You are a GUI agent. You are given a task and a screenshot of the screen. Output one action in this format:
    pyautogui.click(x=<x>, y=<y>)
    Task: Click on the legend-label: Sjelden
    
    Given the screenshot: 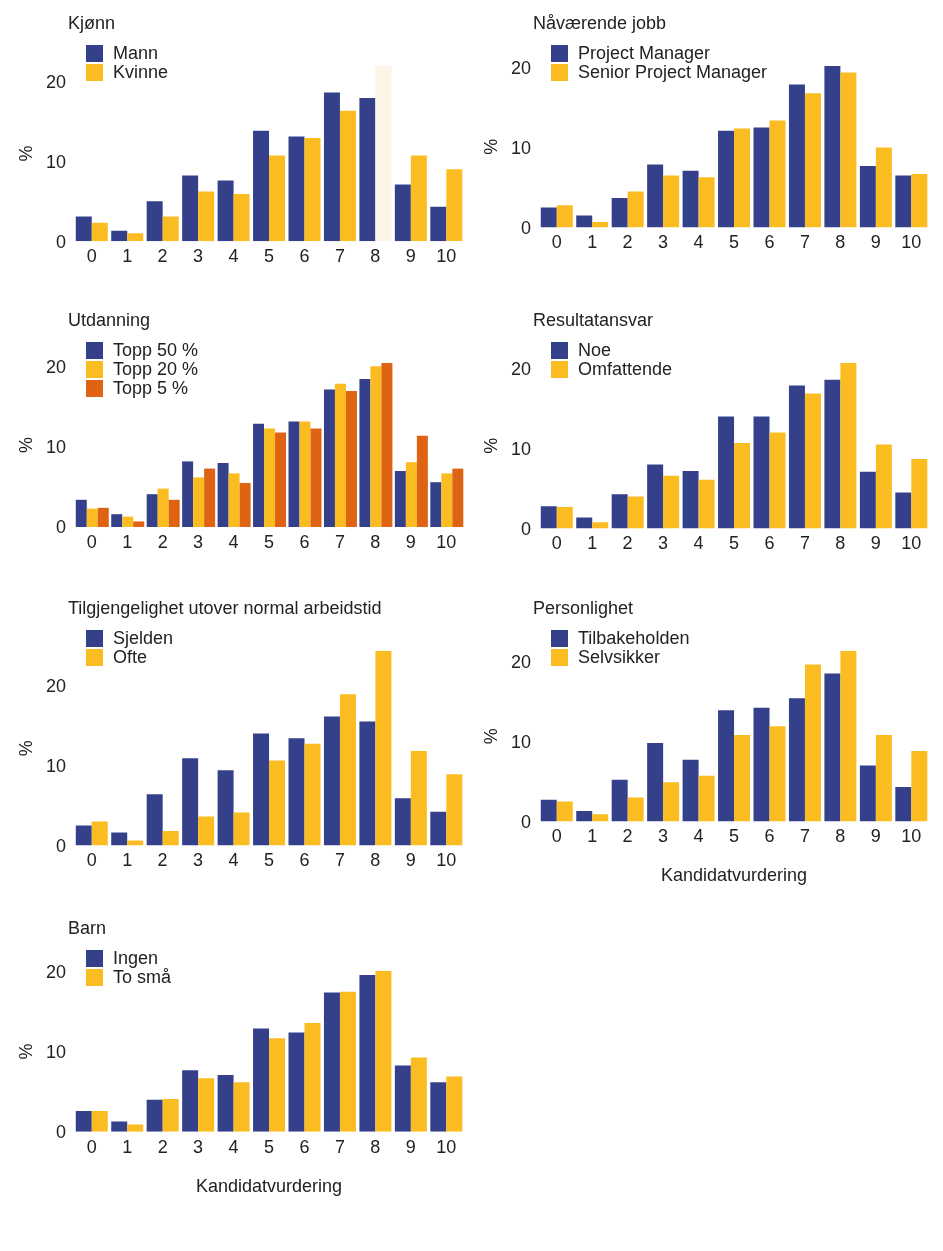 What is the action you would take?
    pyautogui.click(x=143, y=637)
    